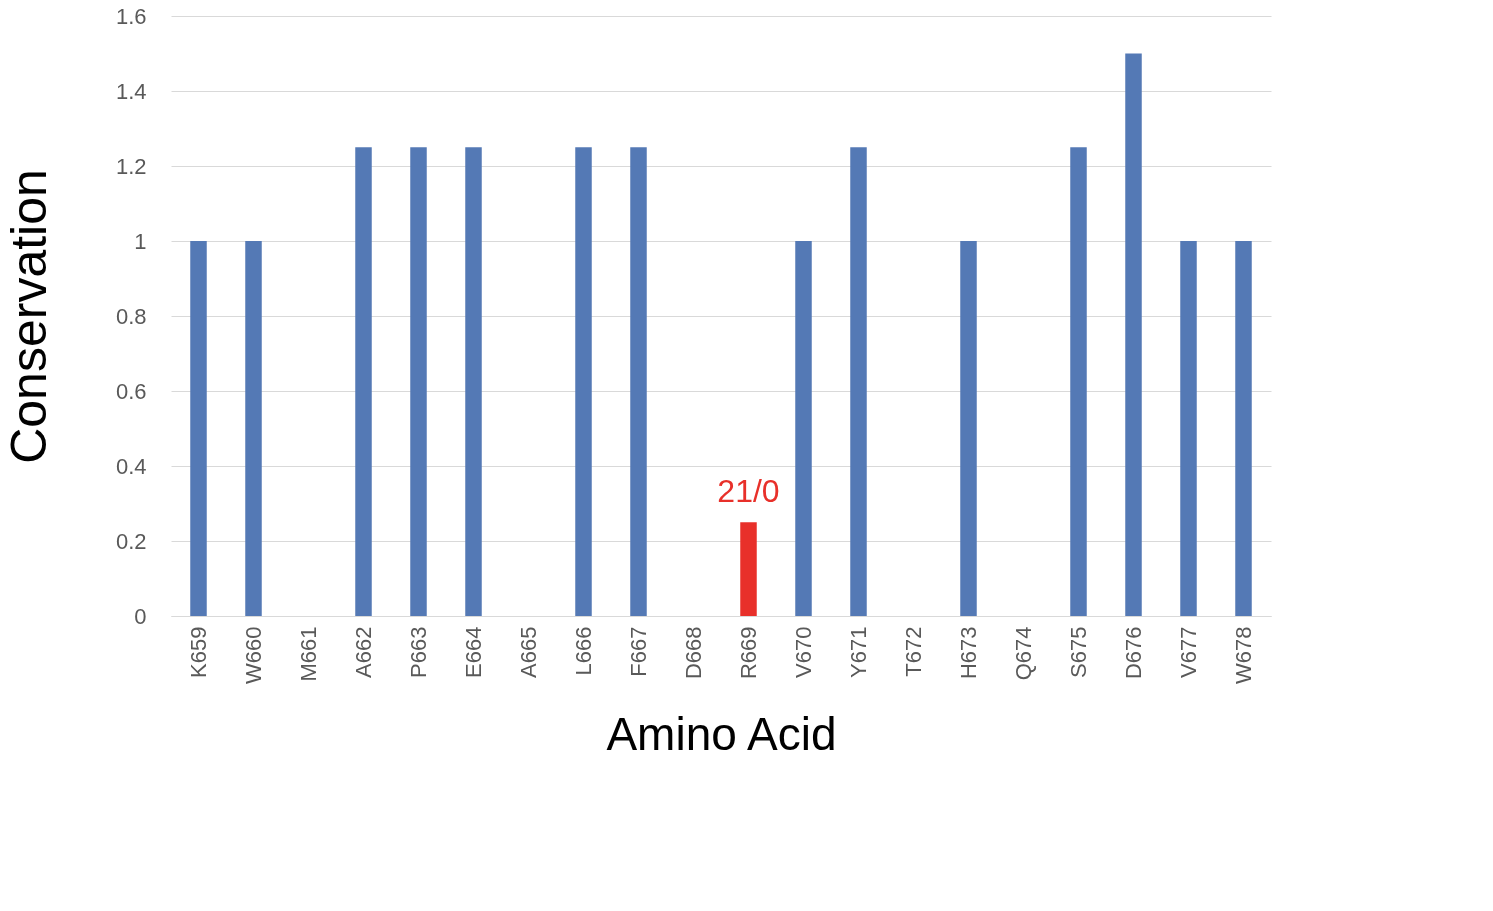 Image resolution: width=1493 pixels, height=911 pixels. I want to click on x-tick-label: F667, so click(638, 651).